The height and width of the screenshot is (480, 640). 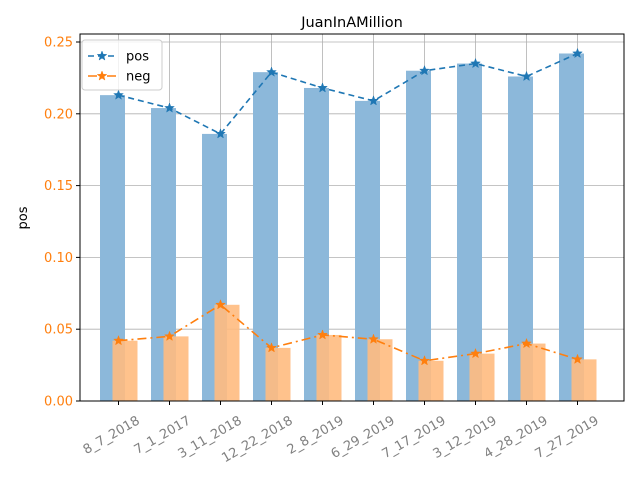 What do you see at coordinates (348, 332) in the screenshot?
I see `line-neg` at bounding box center [348, 332].